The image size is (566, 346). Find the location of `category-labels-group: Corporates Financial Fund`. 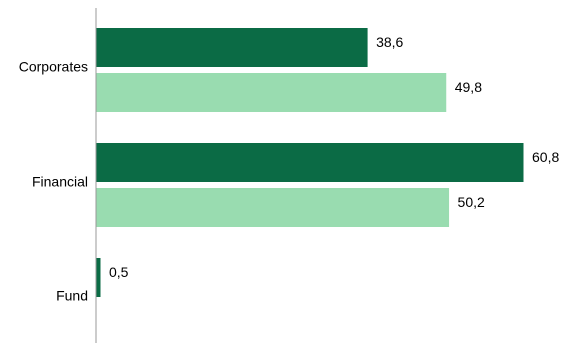

category-labels-group: Corporates Financial Fund is located at coordinates (53, 181).